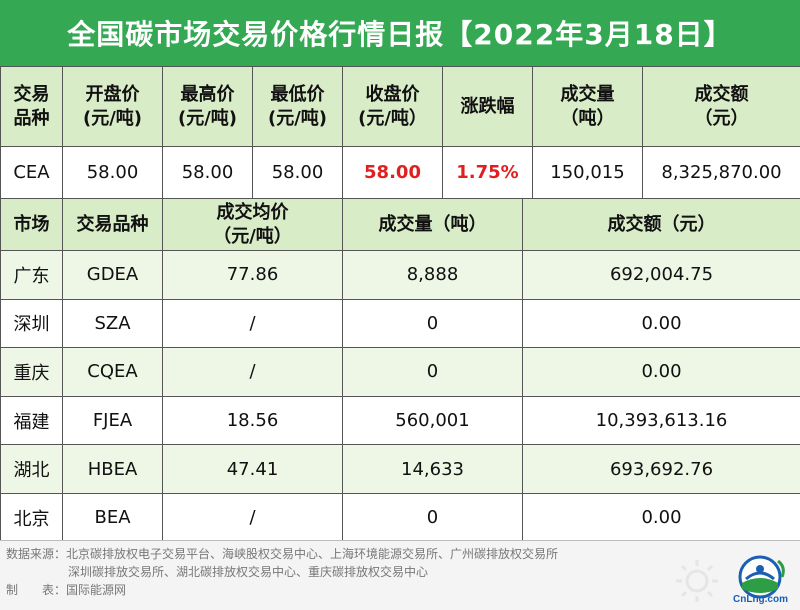  I want to click on amount-cell: 10,393,613.16, so click(661, 420).